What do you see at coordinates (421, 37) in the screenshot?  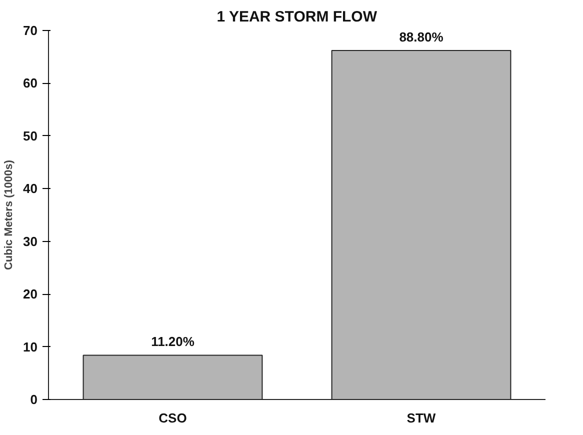 I see `annotation: 88.80%` at bounding box center [421, 37].